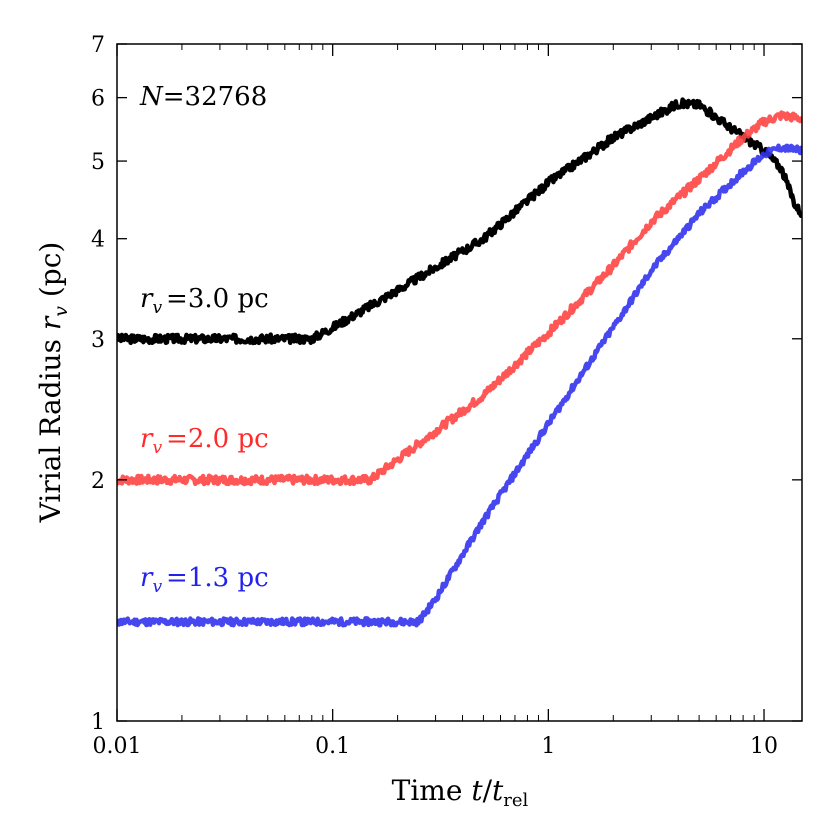 The height and width of the screenshot is (830, 830). I want to click on y-tick-label: 5, so click(98, 162).